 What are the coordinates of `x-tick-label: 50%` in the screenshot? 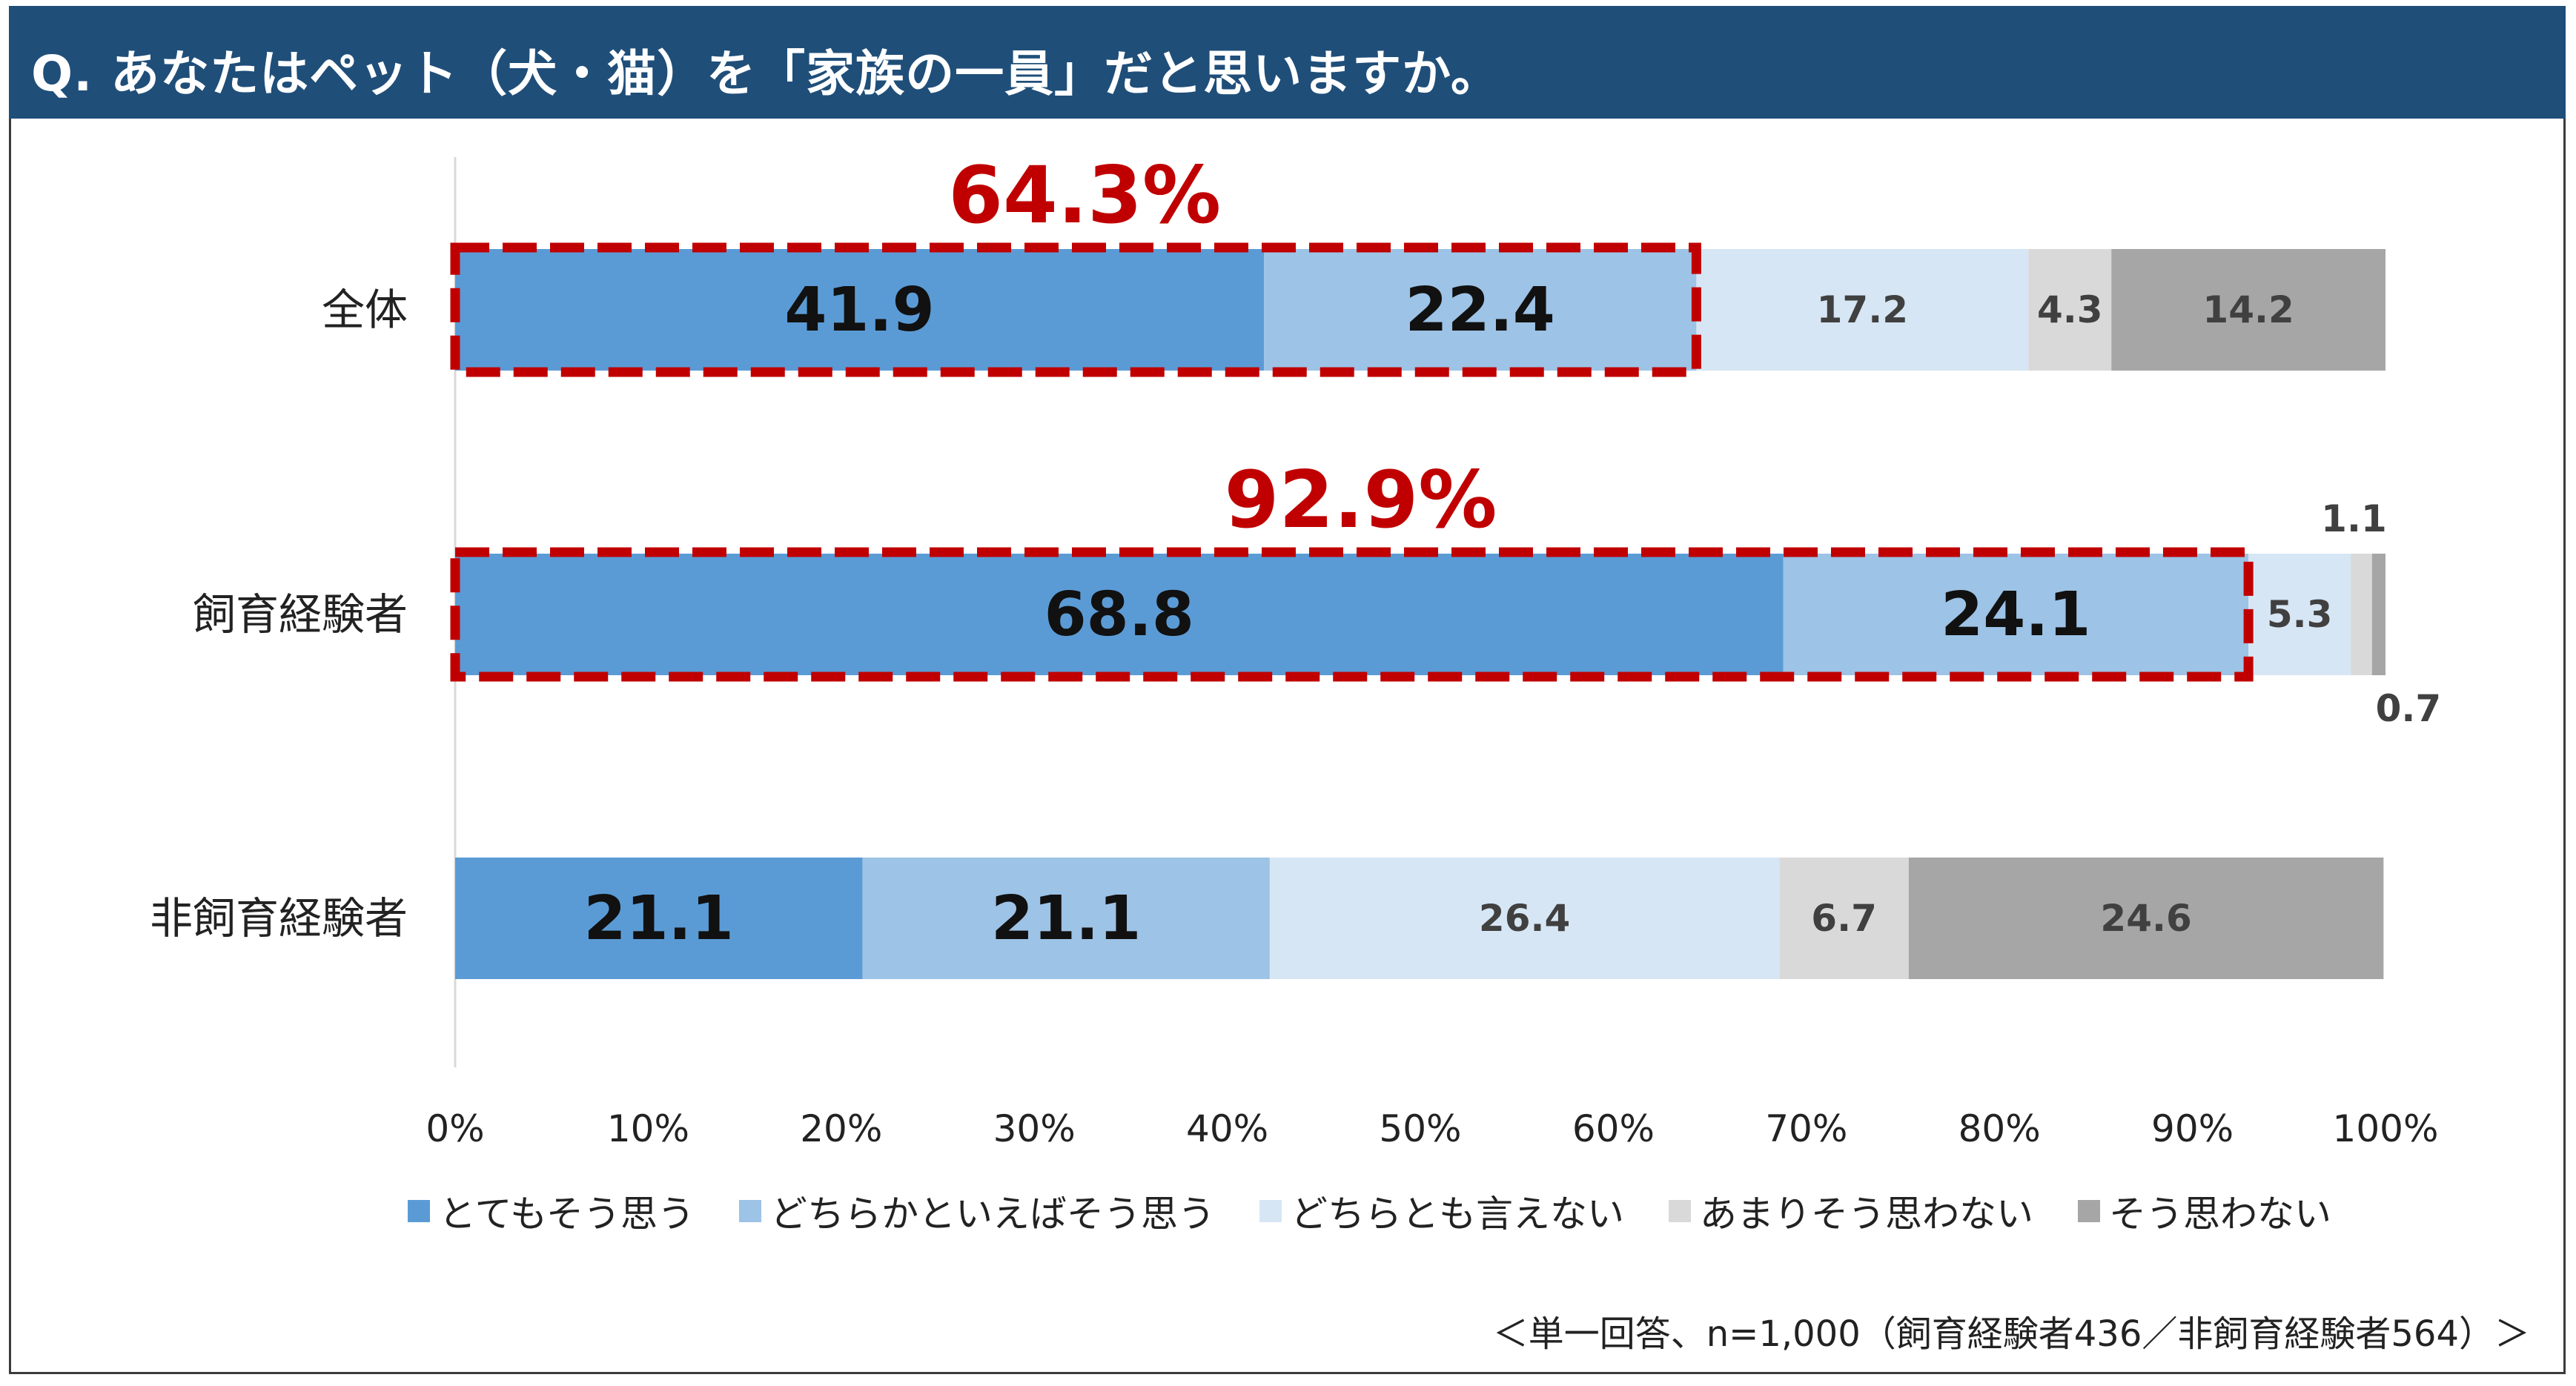 It's located at (1420, 1129).